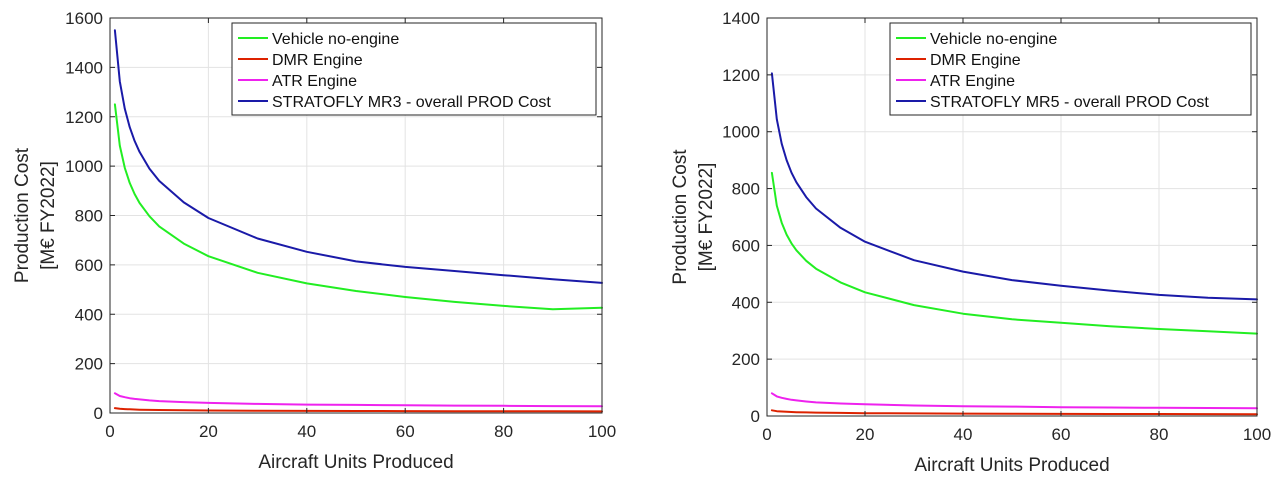  What do you see at coordinates (1069, 102) in the screenshot?
I see `legend-label: STRATOFLY MR5 - overall PROD Cost` at bounding box center [1069, 102].